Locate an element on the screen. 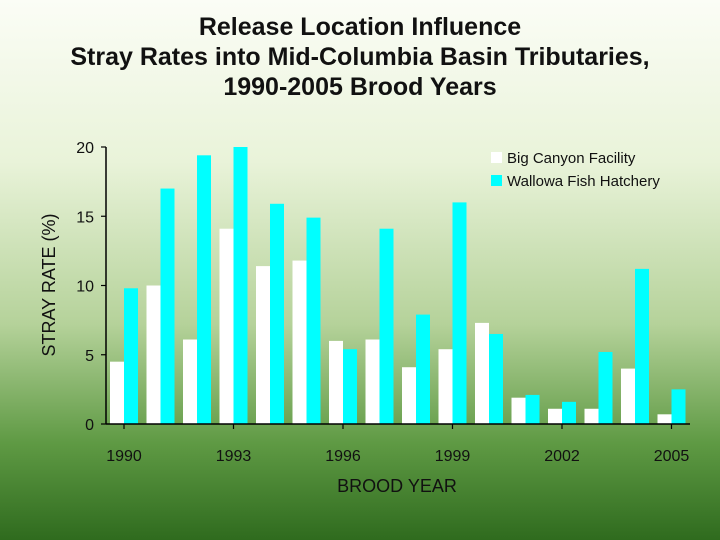  bar-wallowa-1996 is located at coordinates (350, 386).